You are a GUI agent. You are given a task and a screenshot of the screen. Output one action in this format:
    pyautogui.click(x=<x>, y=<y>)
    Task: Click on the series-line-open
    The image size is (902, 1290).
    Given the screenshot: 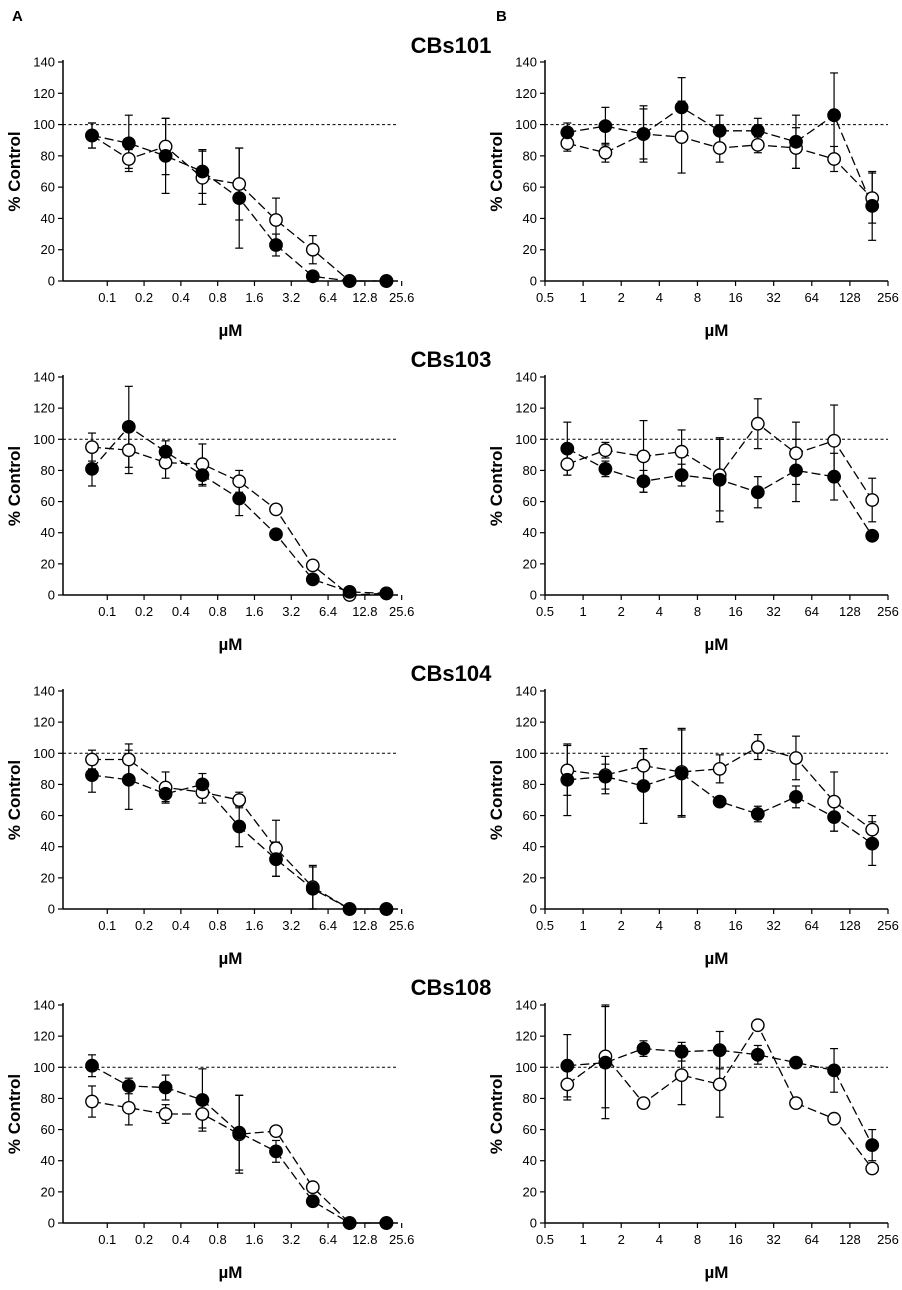 What is the action you would take?
    pyautogui.click(x=239, y=1162)
    